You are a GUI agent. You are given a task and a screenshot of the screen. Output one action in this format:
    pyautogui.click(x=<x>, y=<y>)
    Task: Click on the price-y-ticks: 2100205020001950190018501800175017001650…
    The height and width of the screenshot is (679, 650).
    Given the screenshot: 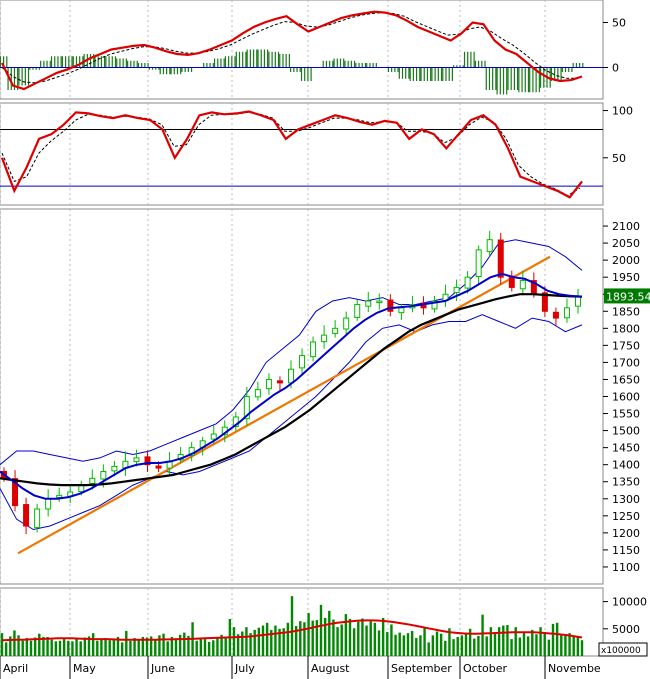 What is the action you would take?
    pyautogui.click(x=621, y=397)
    